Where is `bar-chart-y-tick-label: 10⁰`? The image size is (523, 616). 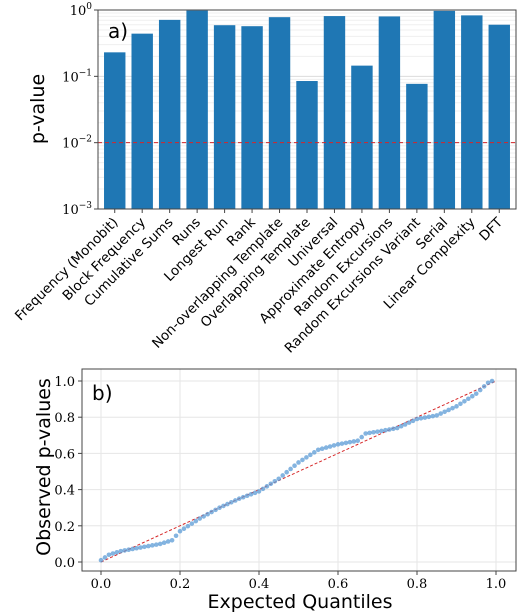
bar-chart-y-tick-label: 10⁰ is located at coordinates (81, 10).